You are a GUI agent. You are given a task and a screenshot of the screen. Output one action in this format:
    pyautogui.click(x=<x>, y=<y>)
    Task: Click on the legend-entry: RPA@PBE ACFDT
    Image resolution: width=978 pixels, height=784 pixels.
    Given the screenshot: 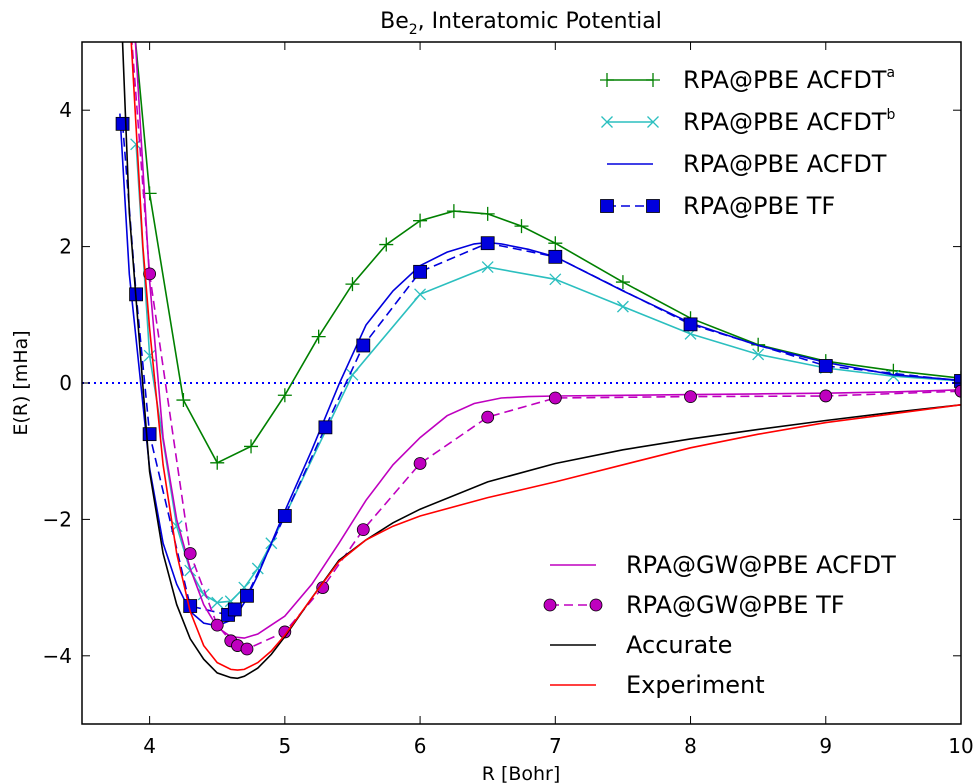 What is the action you would take?
    pyautogui.click(x=747, y=164)
    